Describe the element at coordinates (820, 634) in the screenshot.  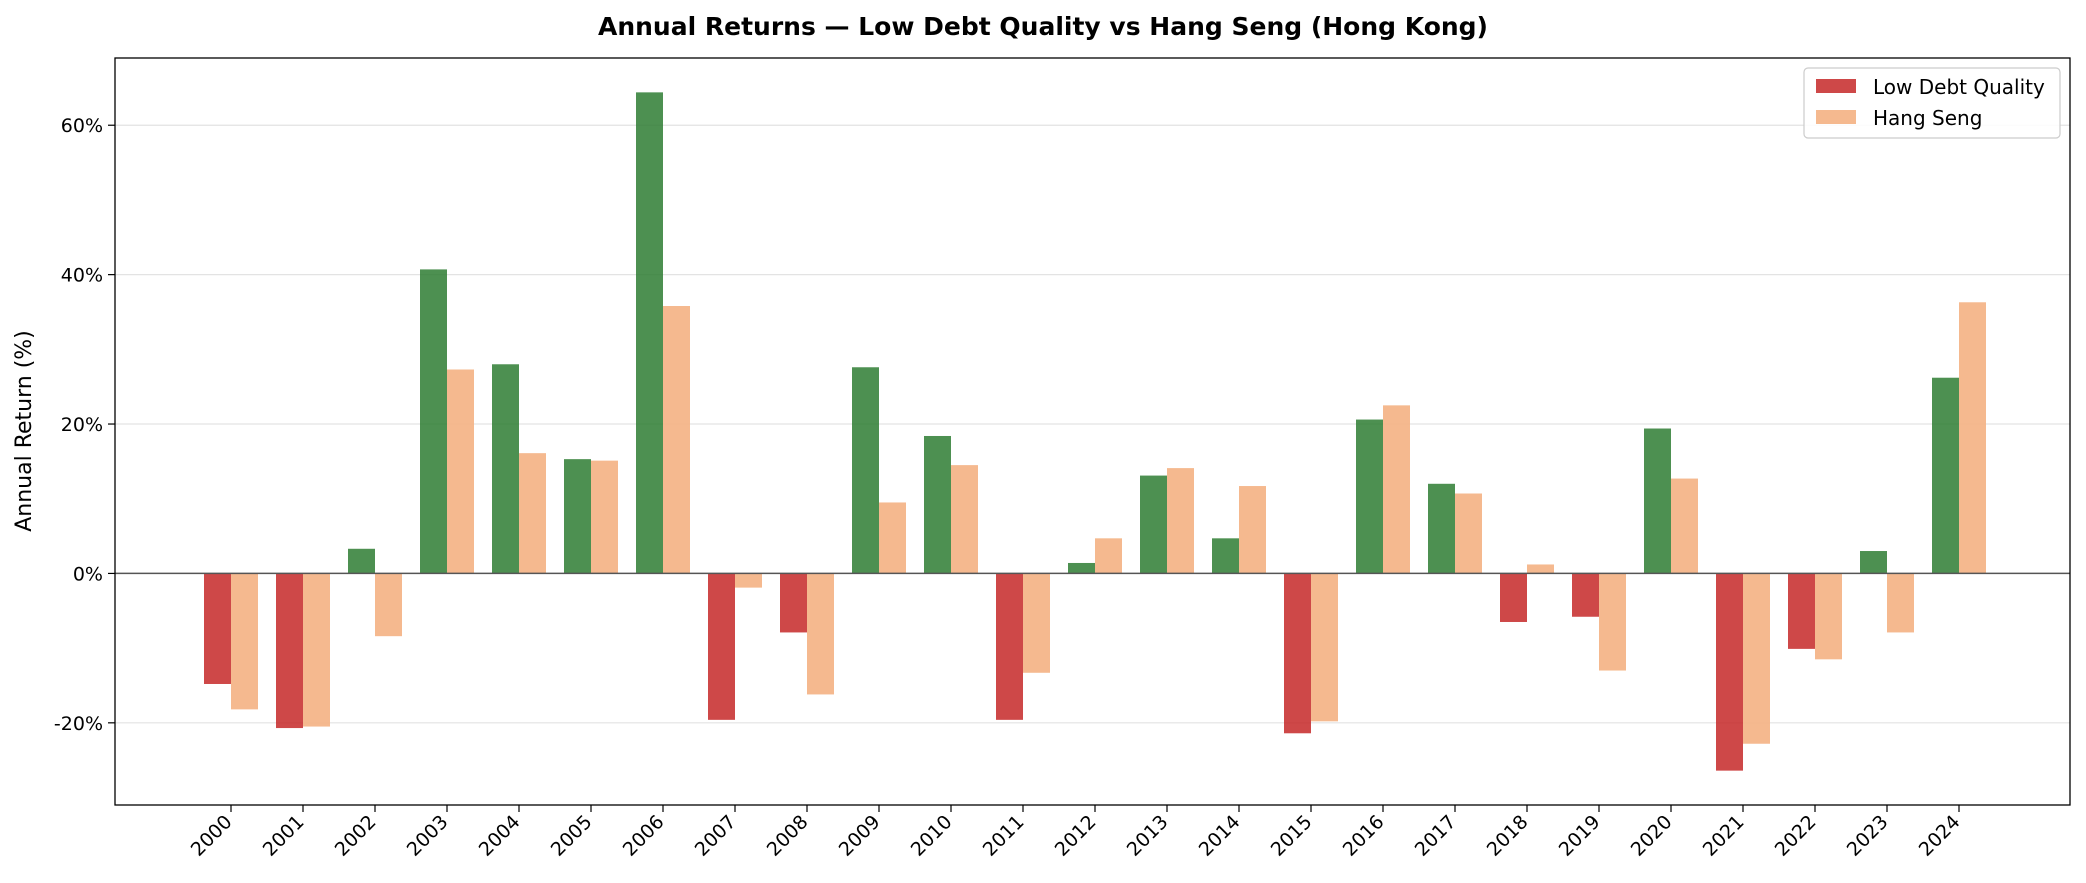
I see `bar-hang-seng-2008` at that location.